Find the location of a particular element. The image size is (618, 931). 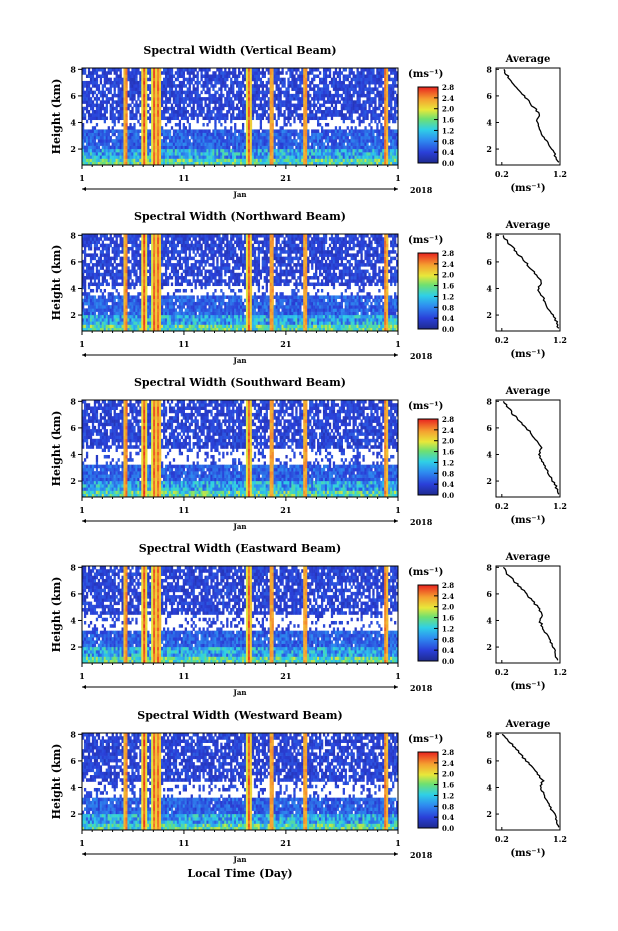

panel-title: Spectral Width (Eastward Beam) is located at coordinates (240, 548).